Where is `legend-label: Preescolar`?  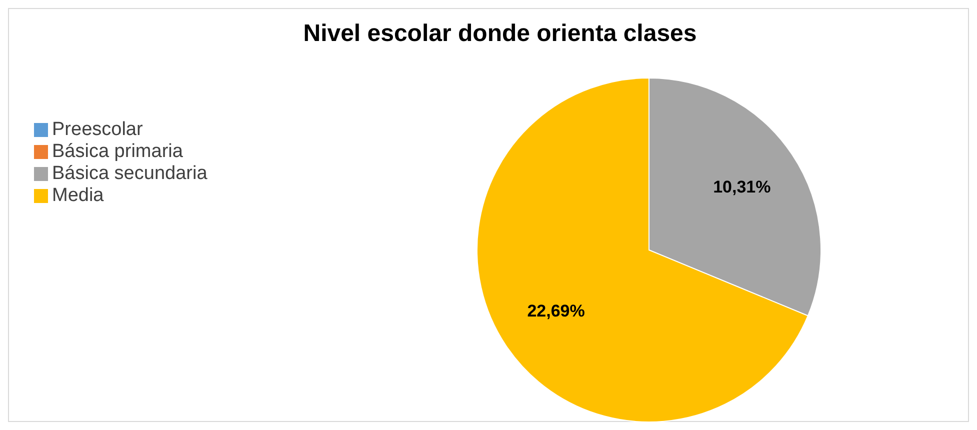
legend-label: Preescolar is located at coordinates (98, 129).